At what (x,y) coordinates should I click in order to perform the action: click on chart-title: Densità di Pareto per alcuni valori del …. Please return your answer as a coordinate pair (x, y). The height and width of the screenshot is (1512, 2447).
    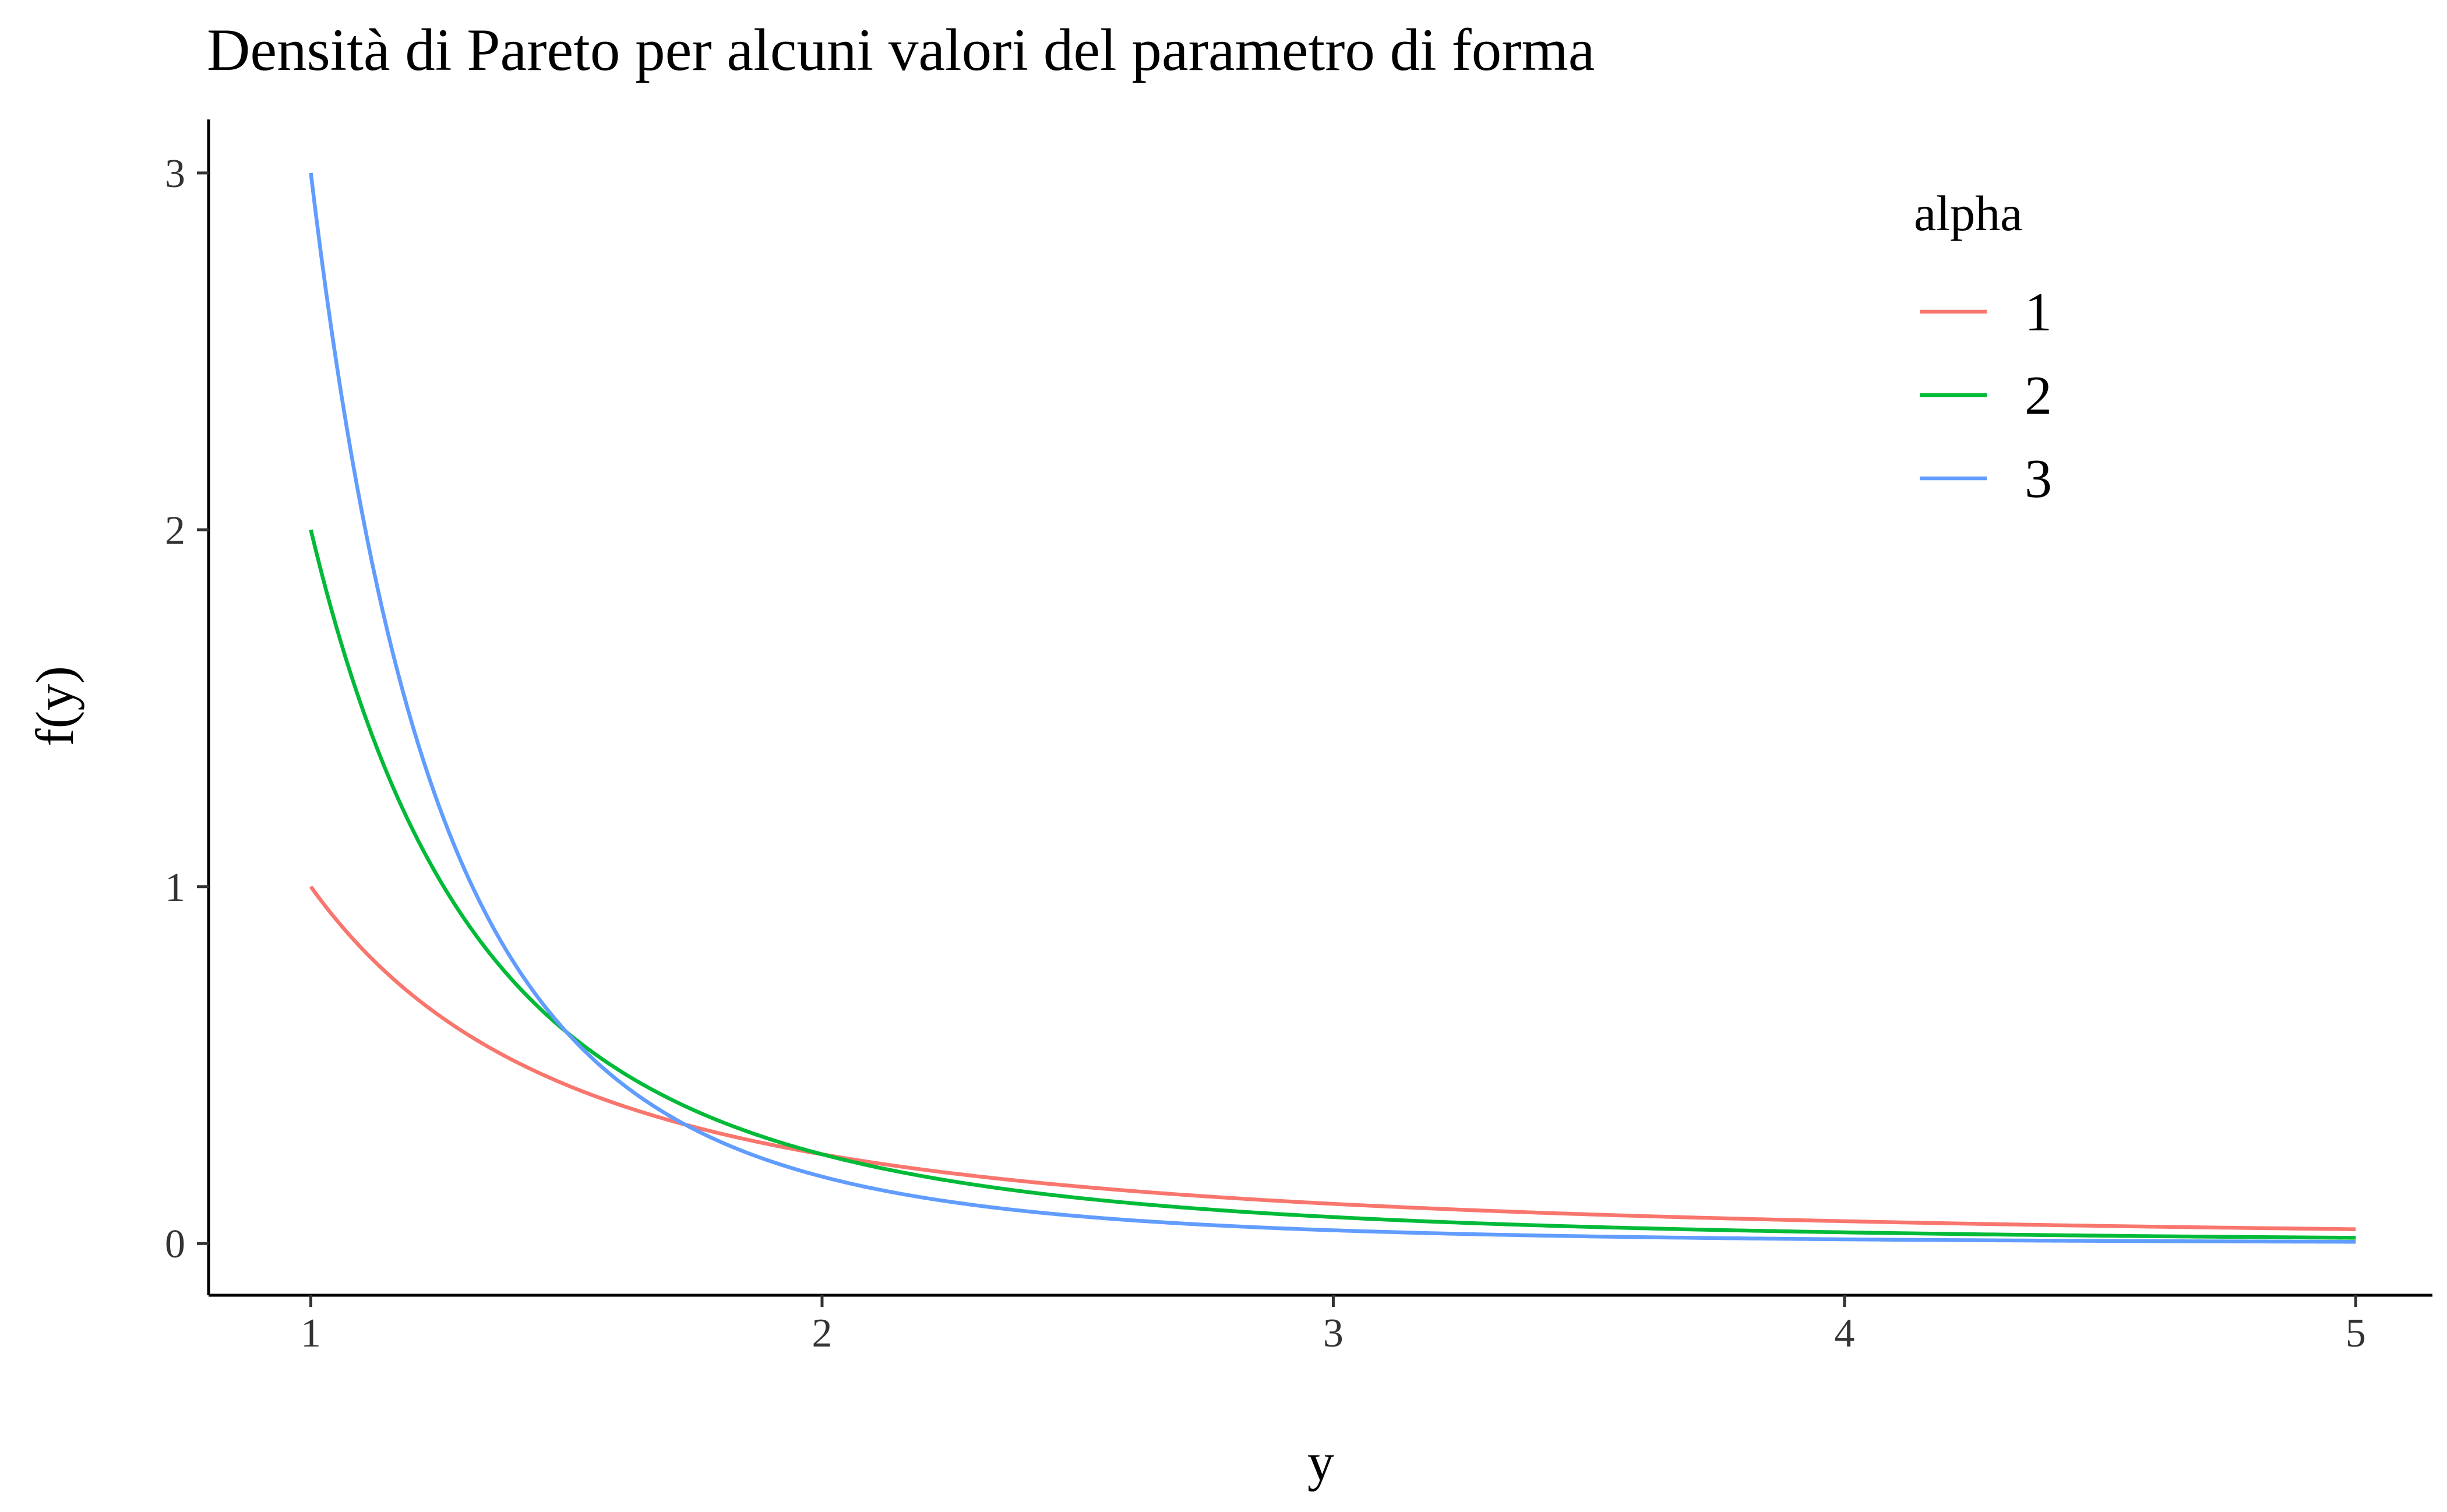
    Looking at the image, I should click on (901, 50).